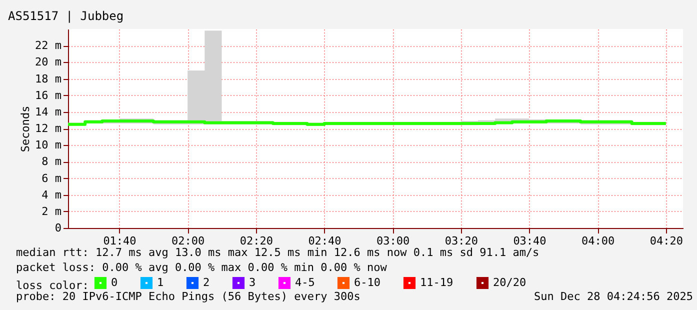  I want to click on chart-title: AS51517 | Jubbeg, so click(66, 16).